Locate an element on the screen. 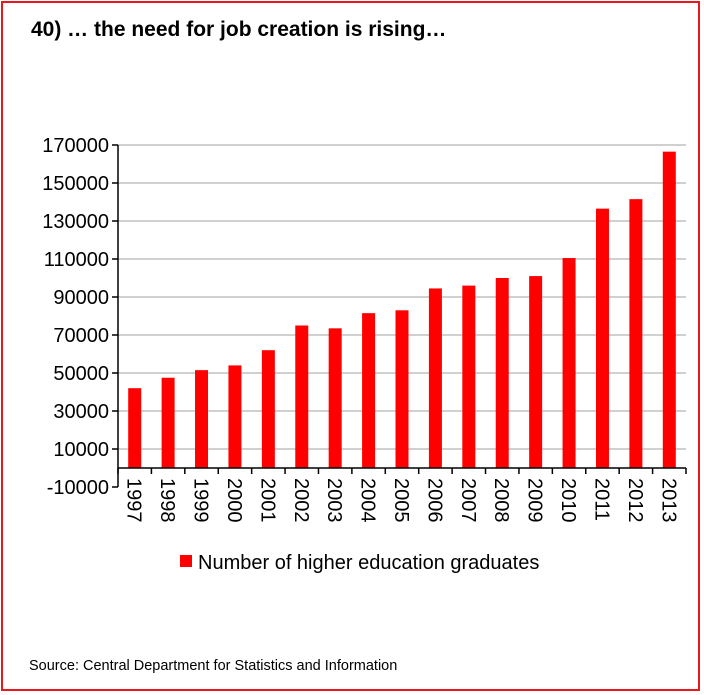 The image size is (704, 695). x-tick-label: 1998 is located at coordinates (167, 500).